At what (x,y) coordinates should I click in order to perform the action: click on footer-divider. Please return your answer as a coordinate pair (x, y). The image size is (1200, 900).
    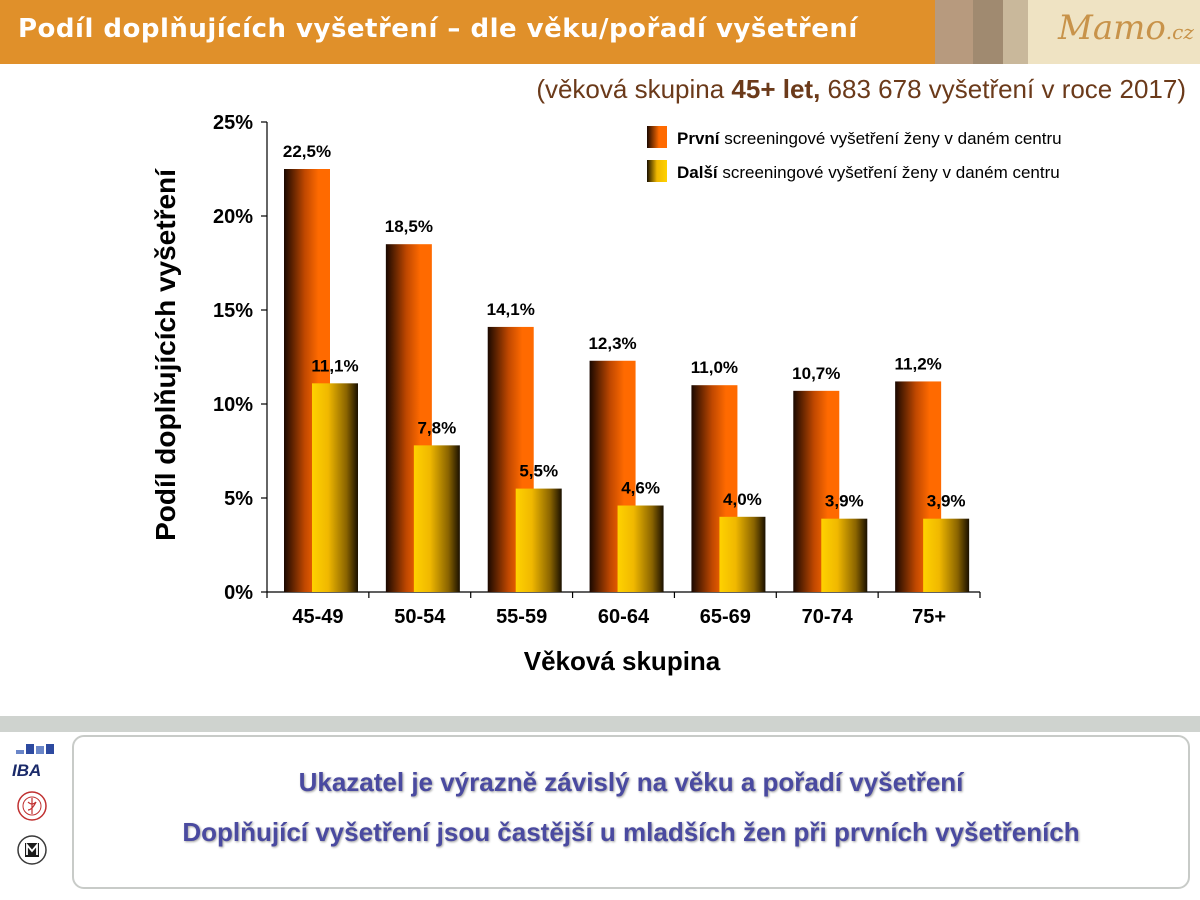
    Looking at the image, I should click on (600, 724).